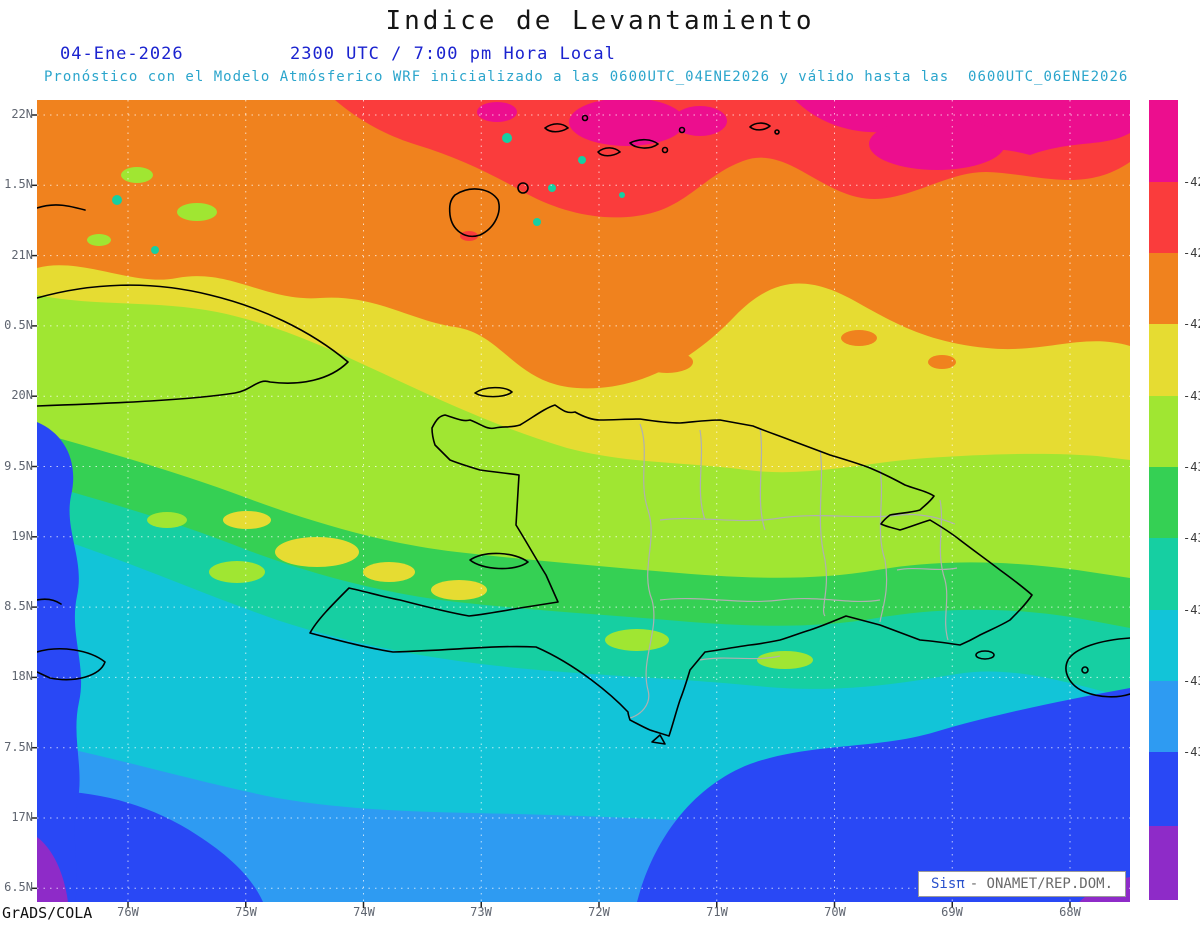  Describe the element at coordinates (18, 747) in the screenshot. I see `y-axis-label: 7.5N` at that location.